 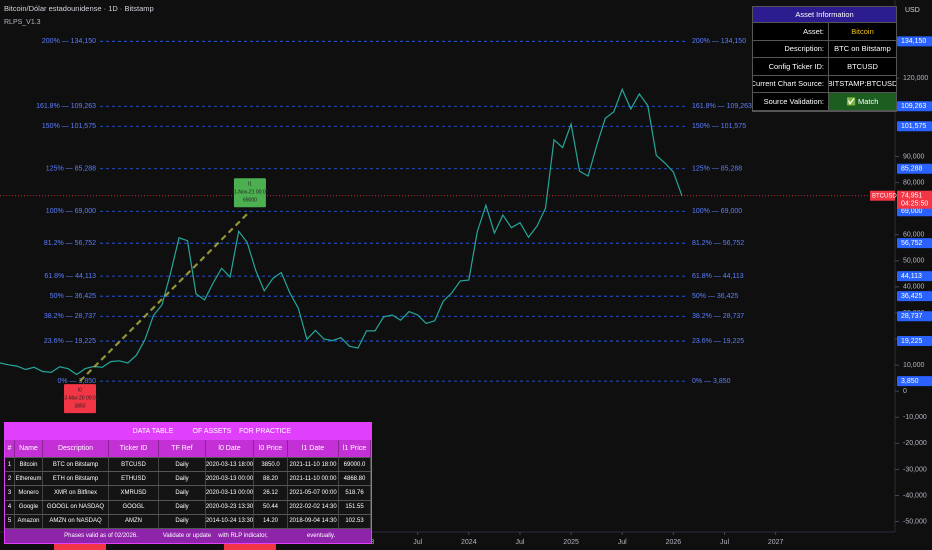 I want to click on fib-axis-label: 36,425, so click(x=912, y=296).